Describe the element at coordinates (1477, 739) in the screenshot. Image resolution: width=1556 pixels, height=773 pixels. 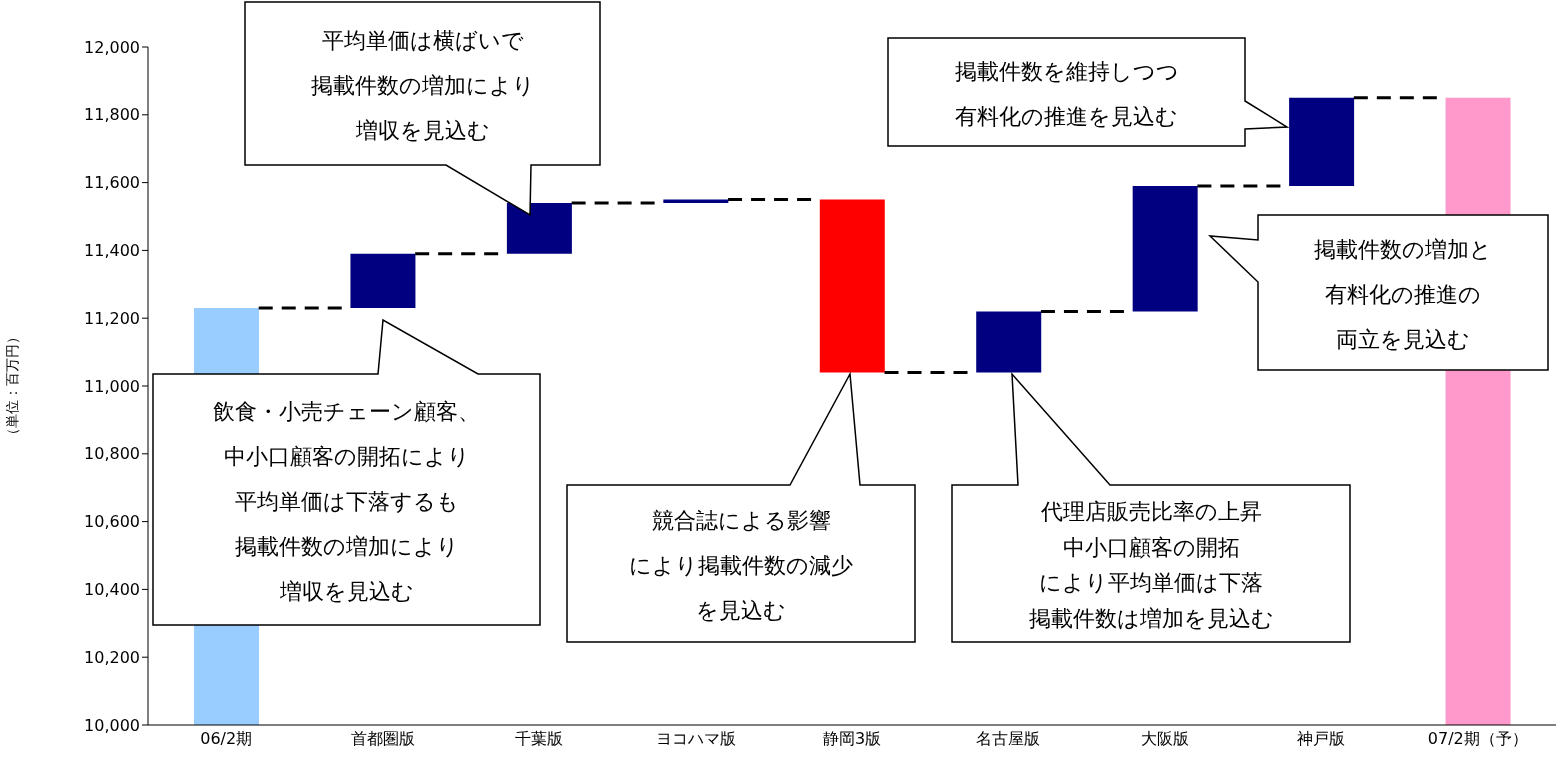
I see `x-tick-label: 07/2期（予）` at that location.